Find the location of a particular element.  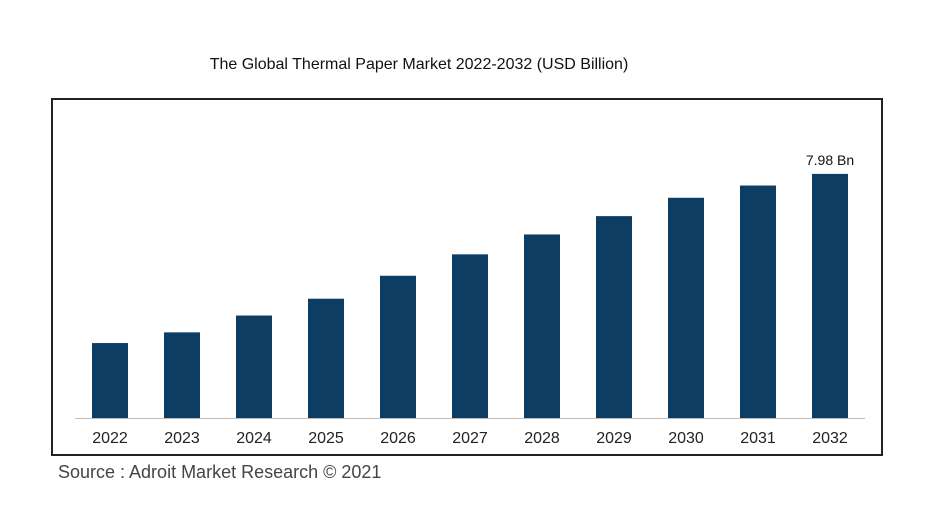

x-tick-label-2026: 2026 is located at coordinates (398, 438).